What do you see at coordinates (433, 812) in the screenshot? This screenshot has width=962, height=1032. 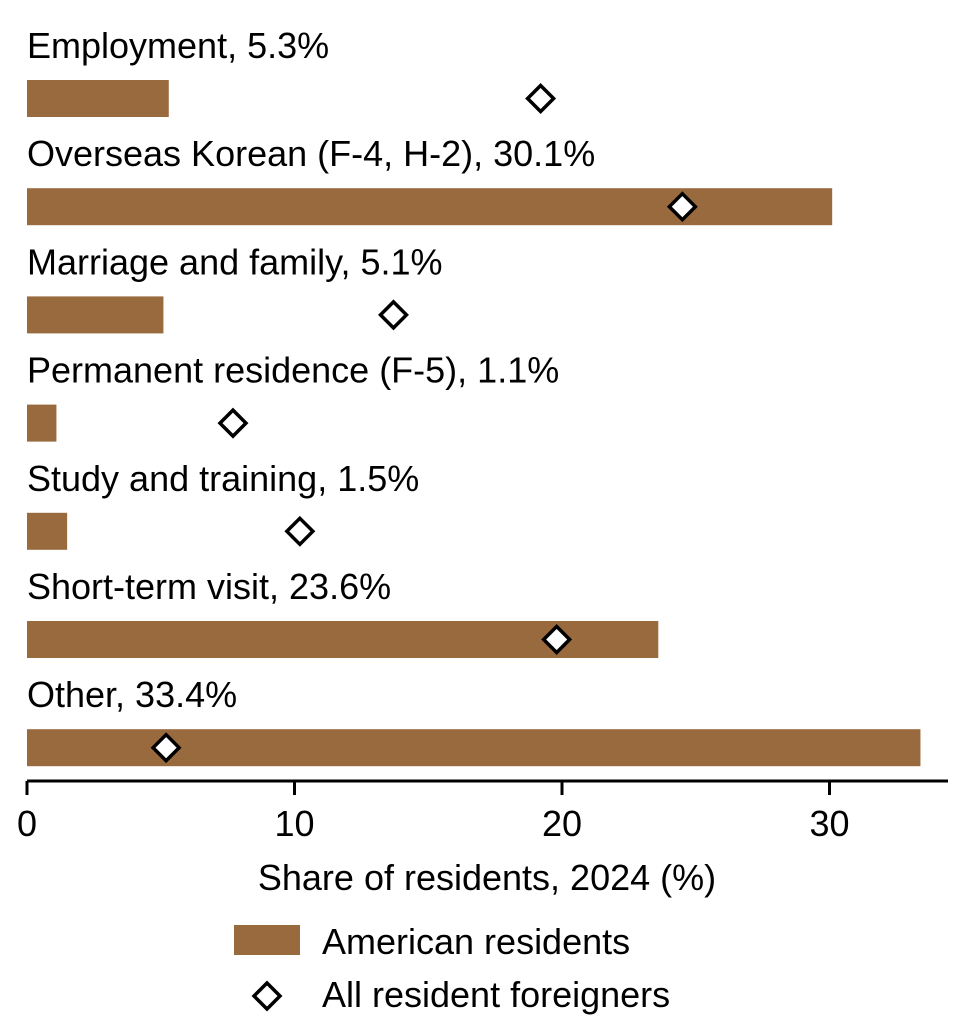 I see `x-axis-ticks: 0 10 20 30` at bounding box center [433, 812].